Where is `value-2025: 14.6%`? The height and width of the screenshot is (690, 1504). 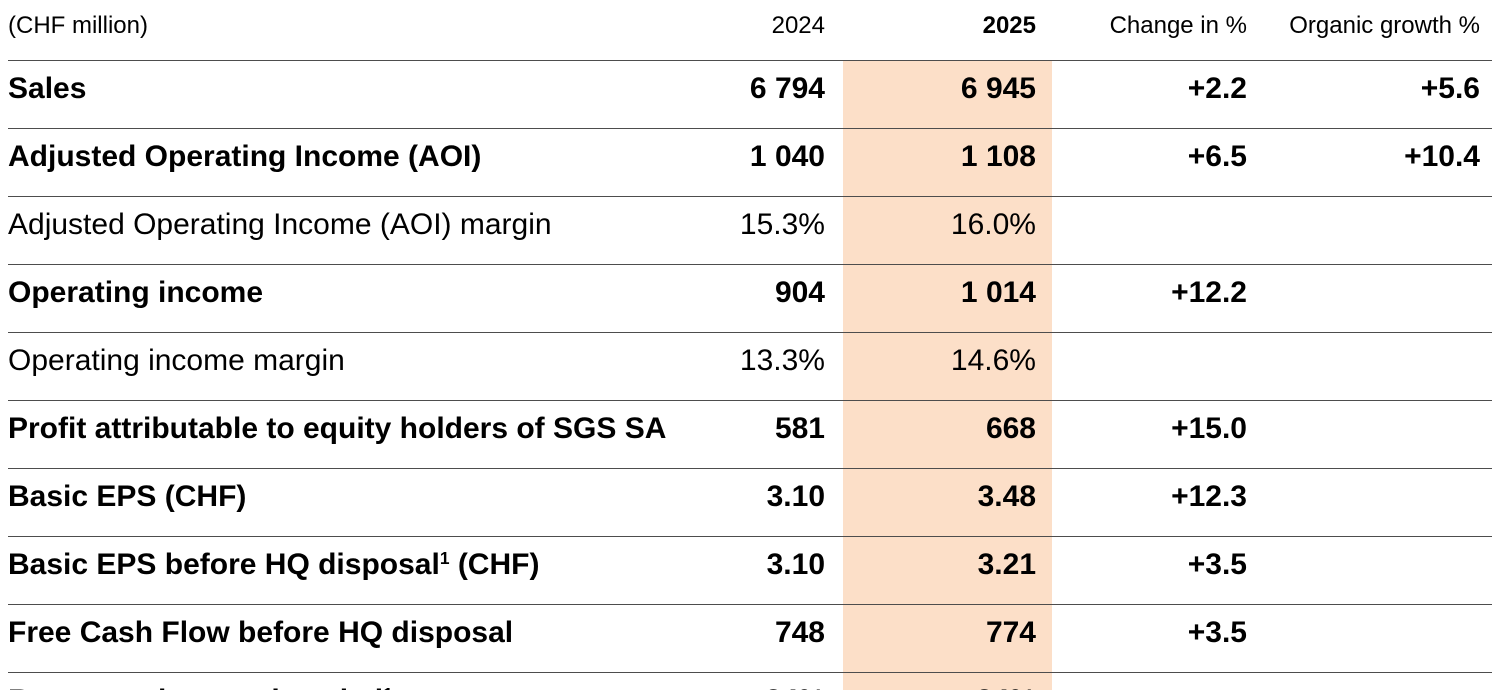
value-2025: 14.6% is located at coordinates (947, 366).